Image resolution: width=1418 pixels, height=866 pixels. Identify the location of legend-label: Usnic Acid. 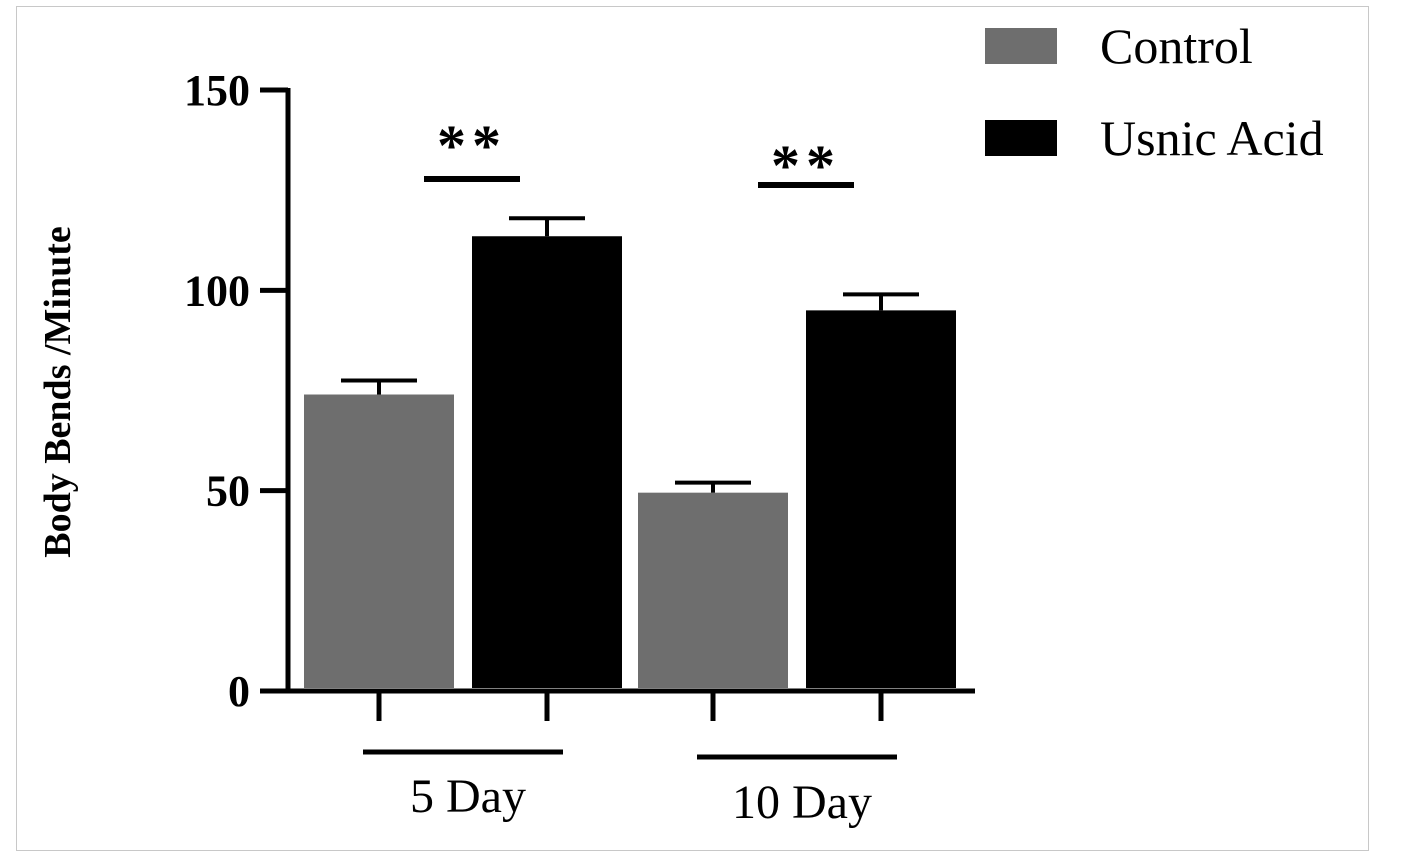
(1212, 138).